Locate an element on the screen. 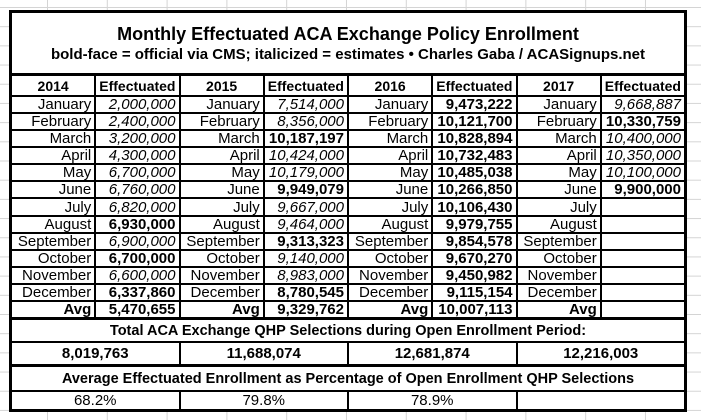  enrollment-value-cell: 10,400,000 is located at coordinates (643, 139).